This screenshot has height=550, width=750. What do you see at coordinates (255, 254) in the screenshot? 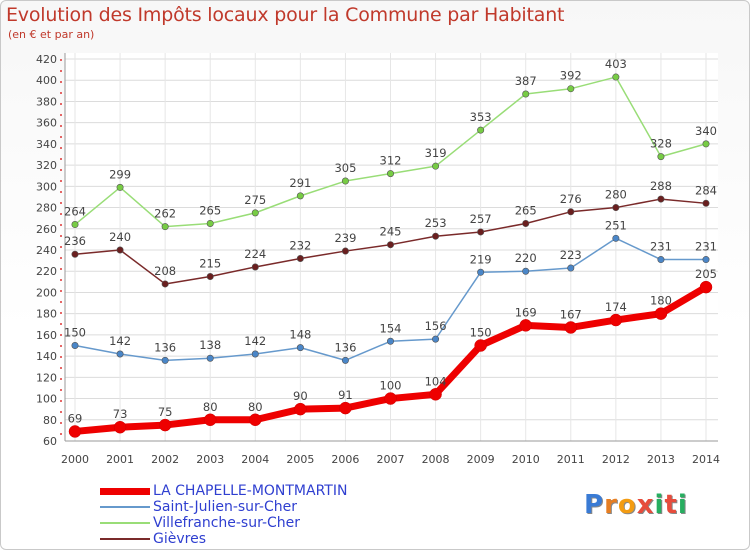
I see `data-label: 224` at bounding box center [255, 254].